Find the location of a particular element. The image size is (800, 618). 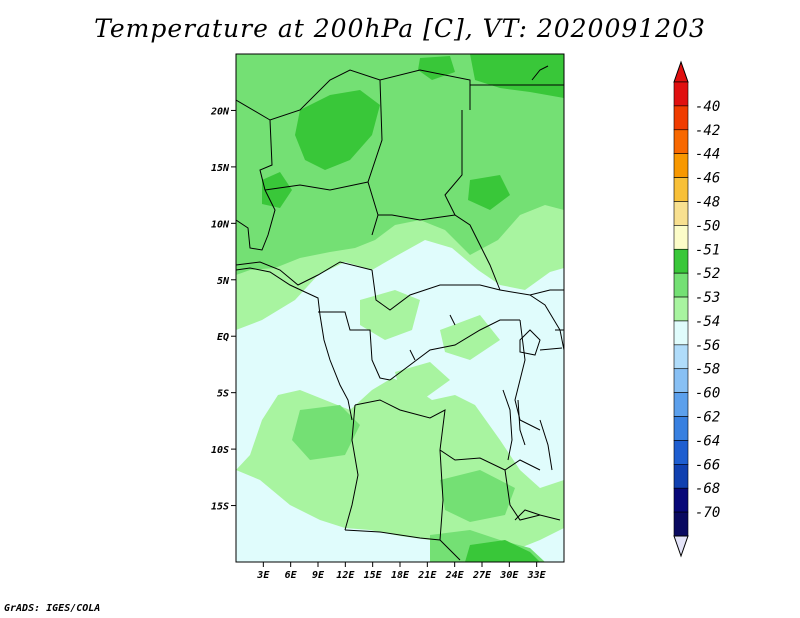

lon-tick-label: 6E is located at coordinates (291, 575).